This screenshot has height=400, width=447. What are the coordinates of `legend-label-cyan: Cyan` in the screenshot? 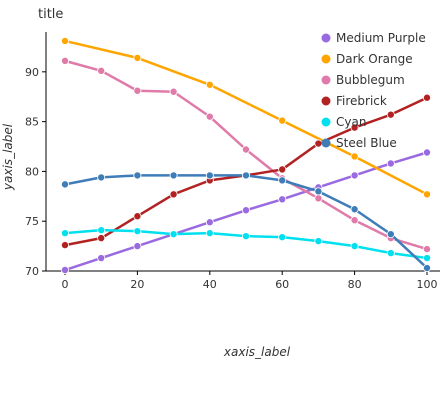 It's located at (351, 122).